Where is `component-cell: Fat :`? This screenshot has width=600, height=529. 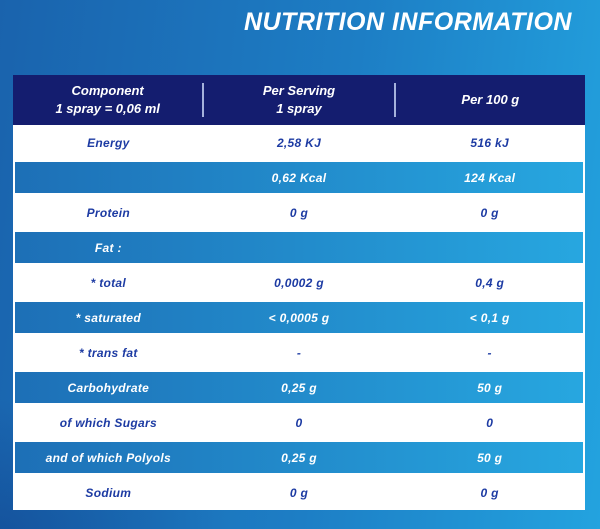
component-cell: Fat : is located at coordinates (108, 247).